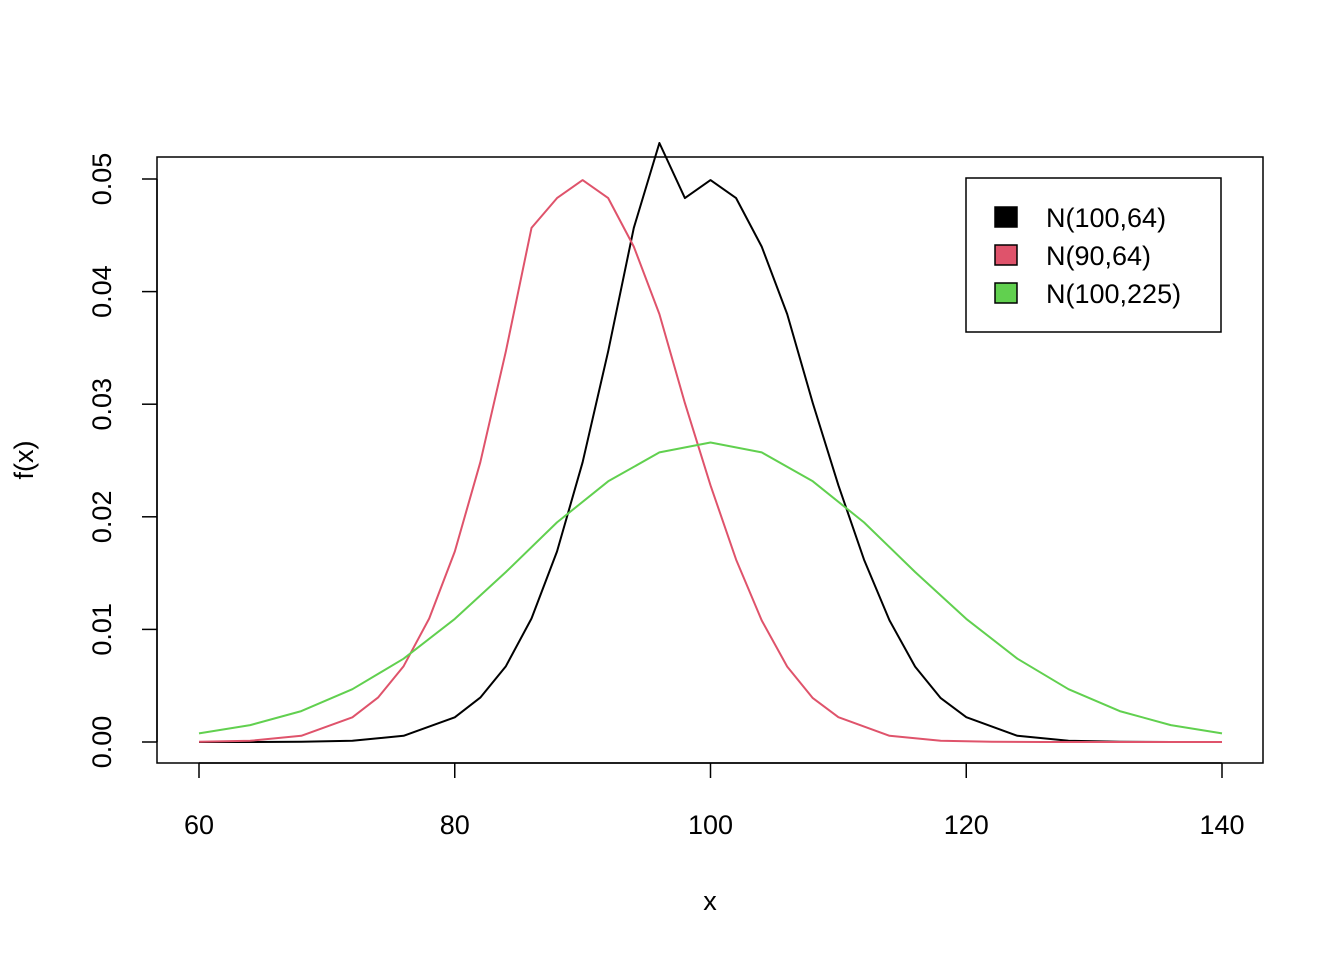 The height and width of the screenshot is (960, 1344). I want to click on x-axis-title: x, so click(710, 901).